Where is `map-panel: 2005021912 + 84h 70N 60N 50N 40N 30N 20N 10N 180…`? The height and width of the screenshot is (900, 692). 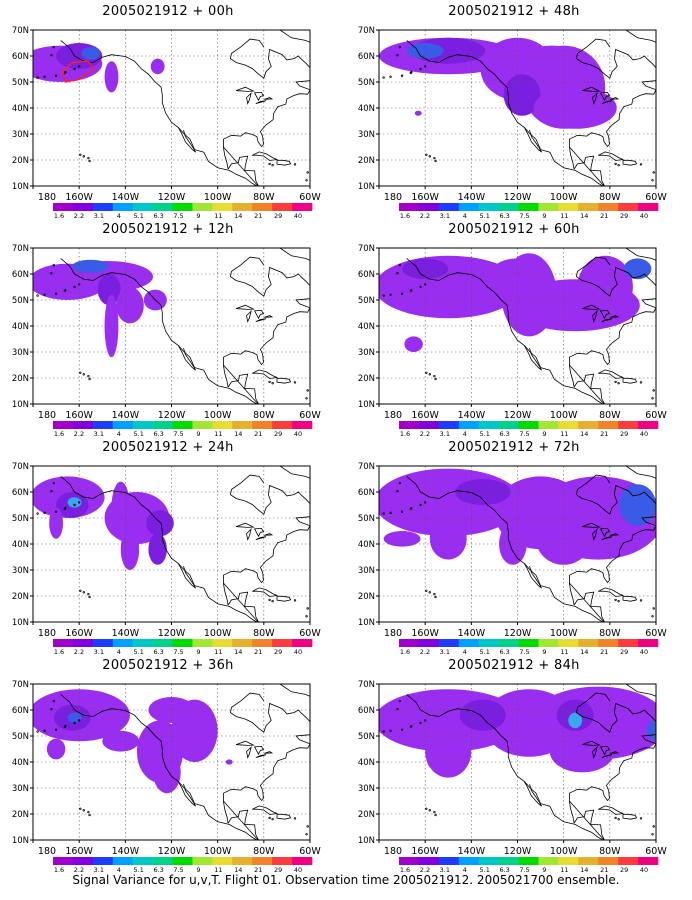
map-panel: 2005021912 + 84h 70N 60N 50N 40N 30N 20N 10N 180… is located at coordinates (514, 765).